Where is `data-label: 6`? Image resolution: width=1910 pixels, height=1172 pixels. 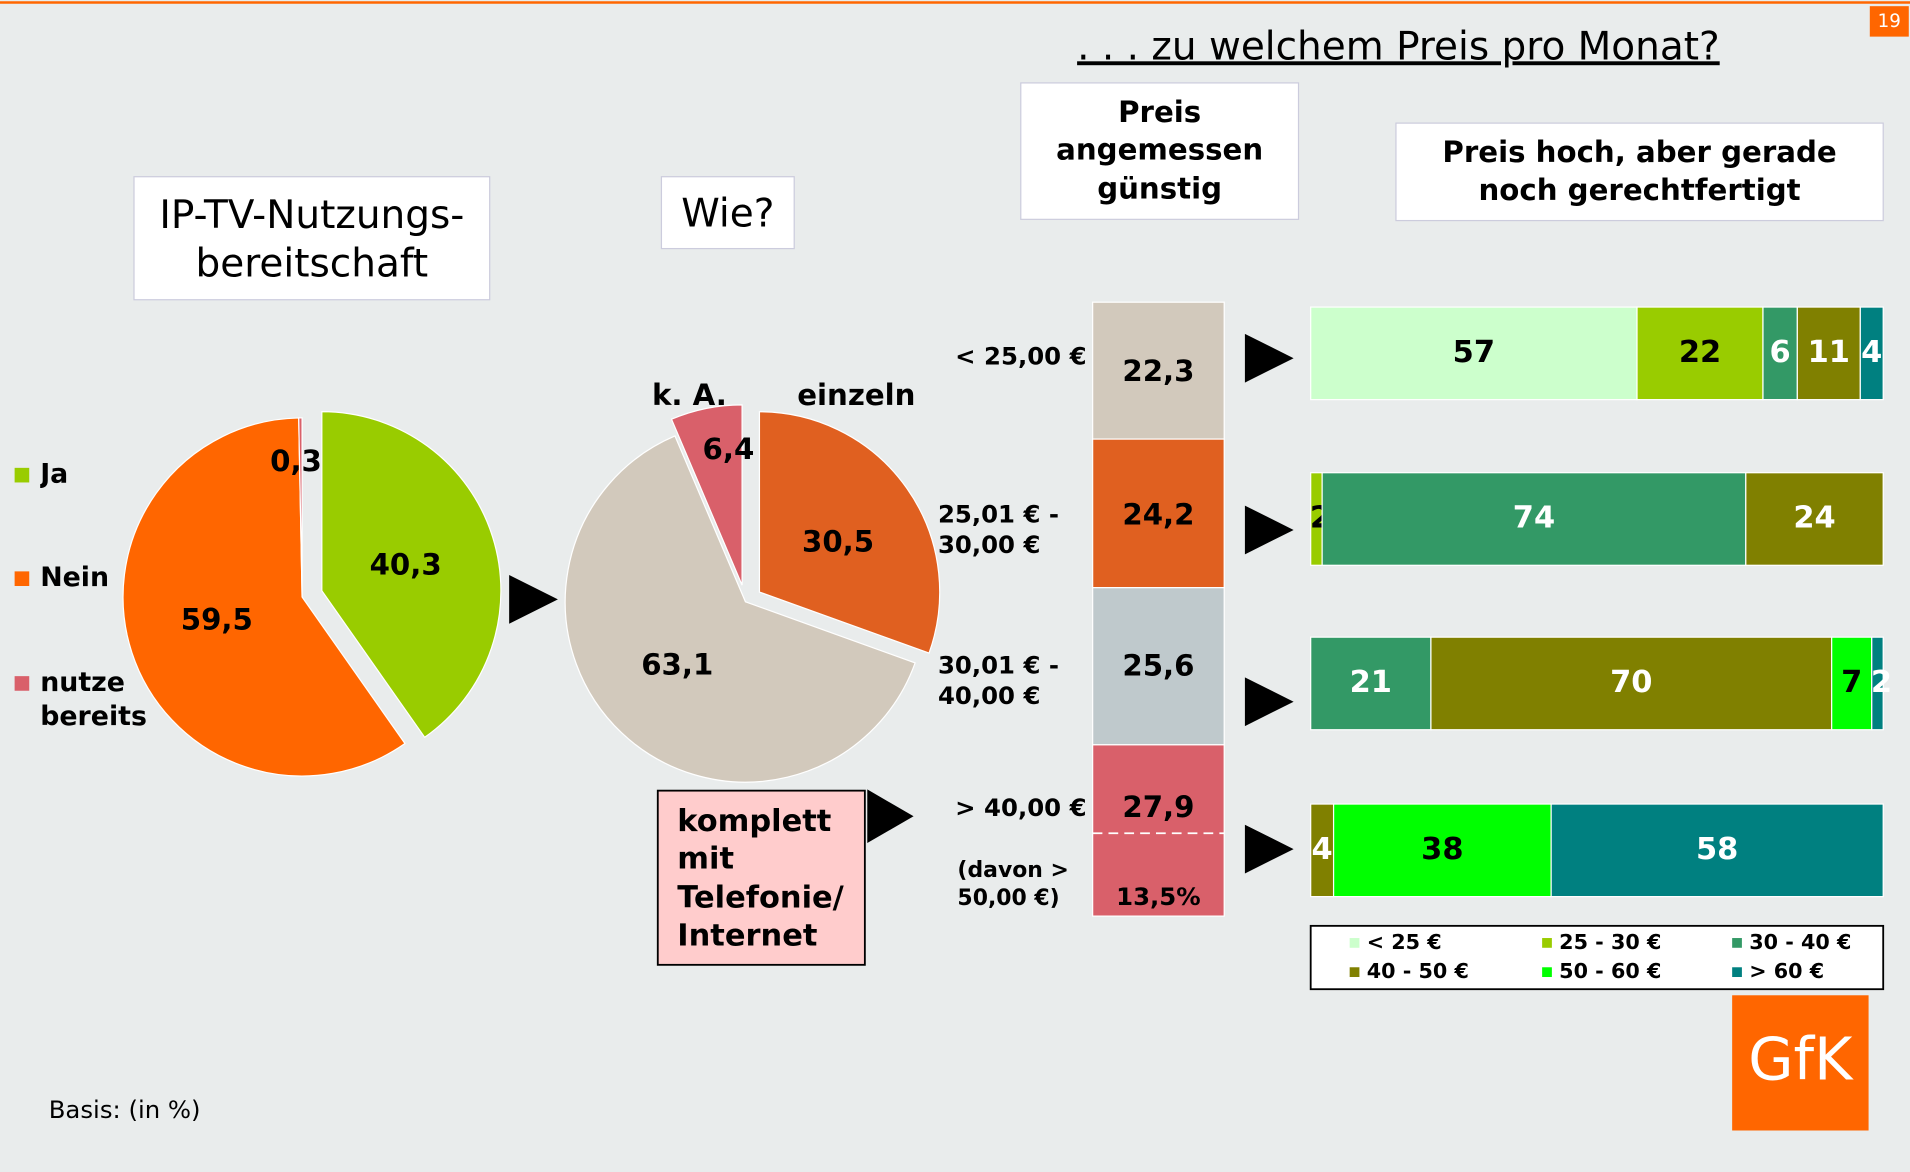
data-label: 6 is located at coordinates (1780, 352).